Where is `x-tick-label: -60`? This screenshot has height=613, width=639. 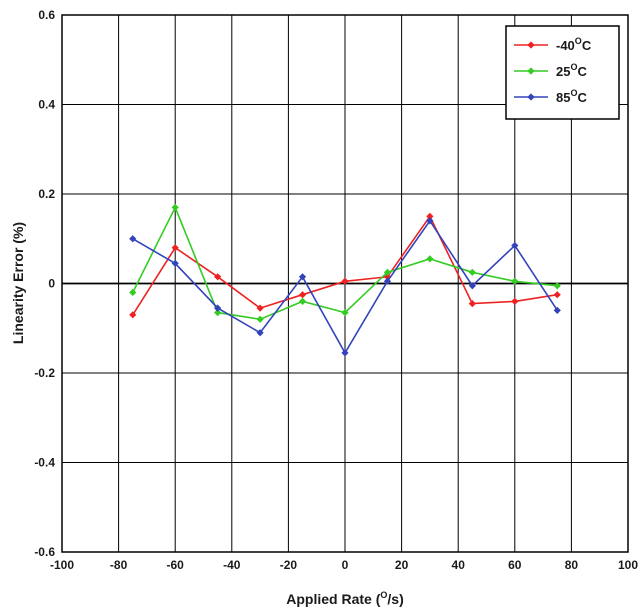
x-tick-label: -60 is located at coordinates (176, 565).